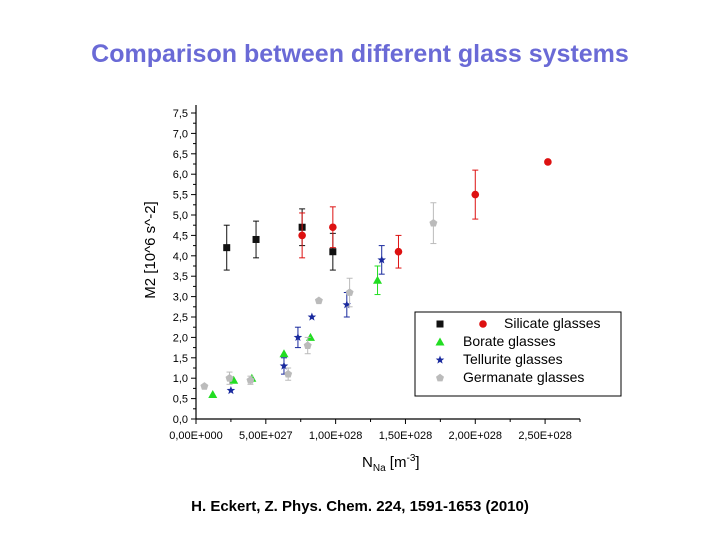 Image resolution: width=720 pixels, height=540 pixels. What do you see at coordinates (509, 341) in the screenshot?
I see `legend-label: Borate glasses` at bounding box center [509, 341].